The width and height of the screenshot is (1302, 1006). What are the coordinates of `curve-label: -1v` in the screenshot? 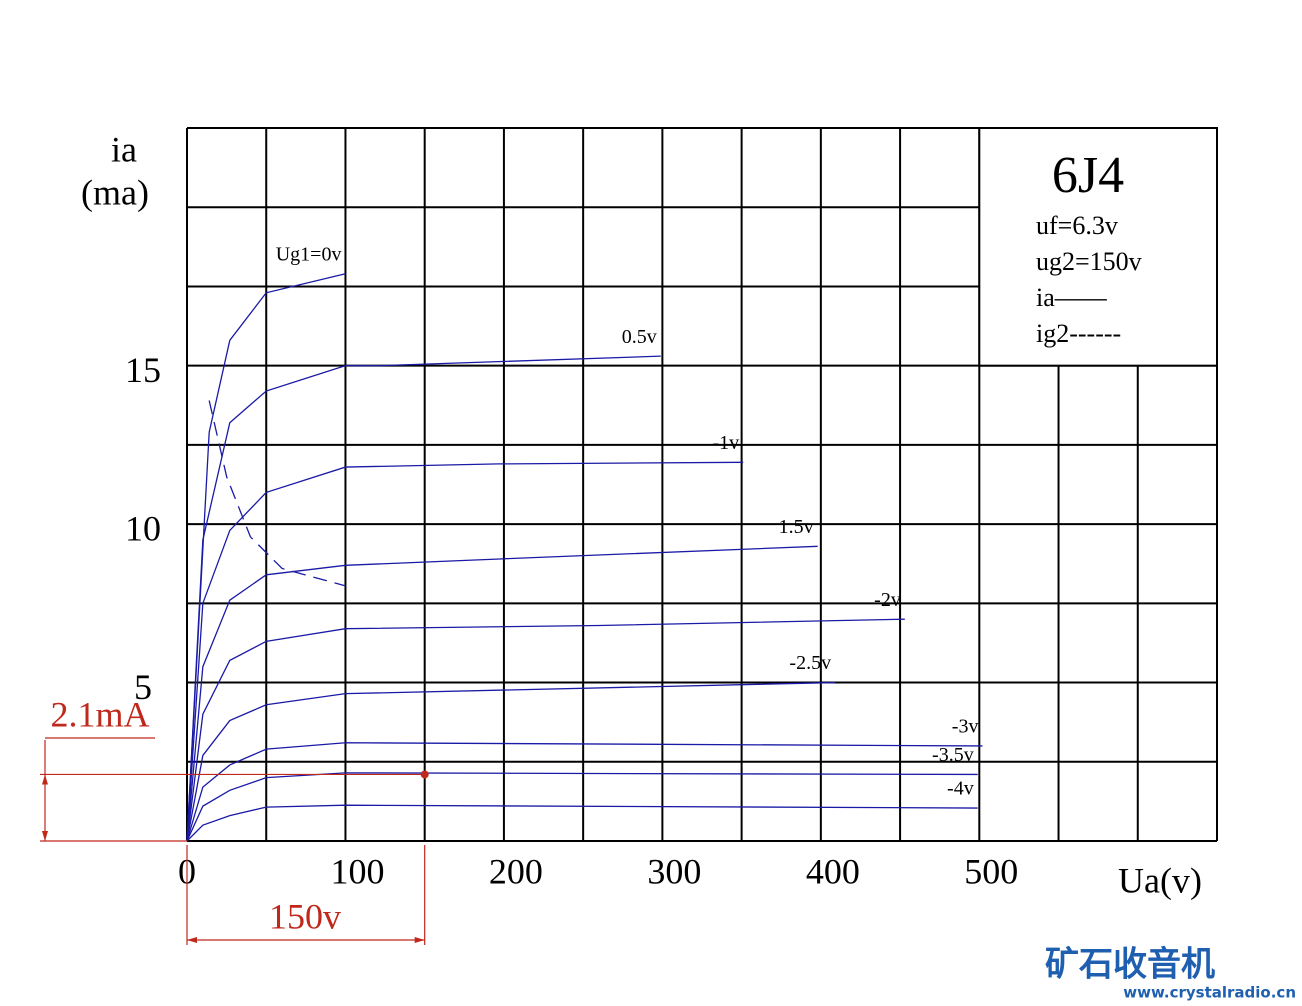 It's located at (726, 443).